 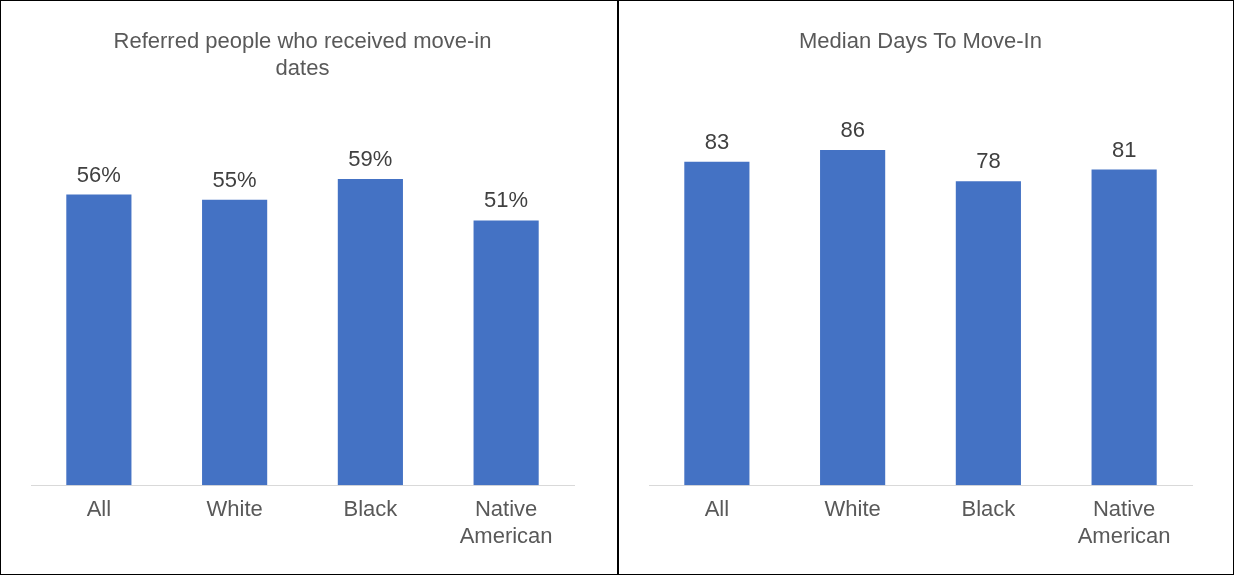 I want to click on data-label: 56%, so click(x=98, y=174).